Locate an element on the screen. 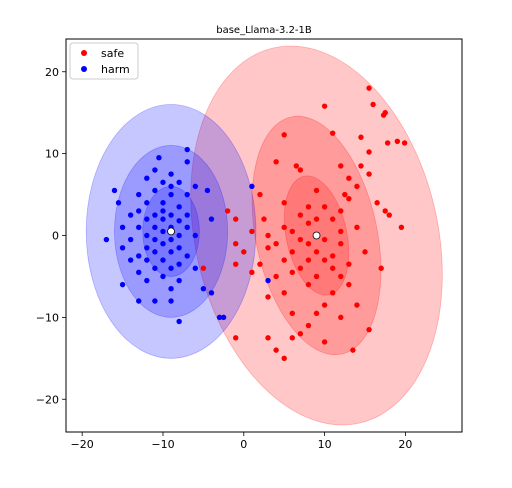 The width and height of the screenshot is (512, 488). x-tick-label: −10 is located at coordinates (162, 444).